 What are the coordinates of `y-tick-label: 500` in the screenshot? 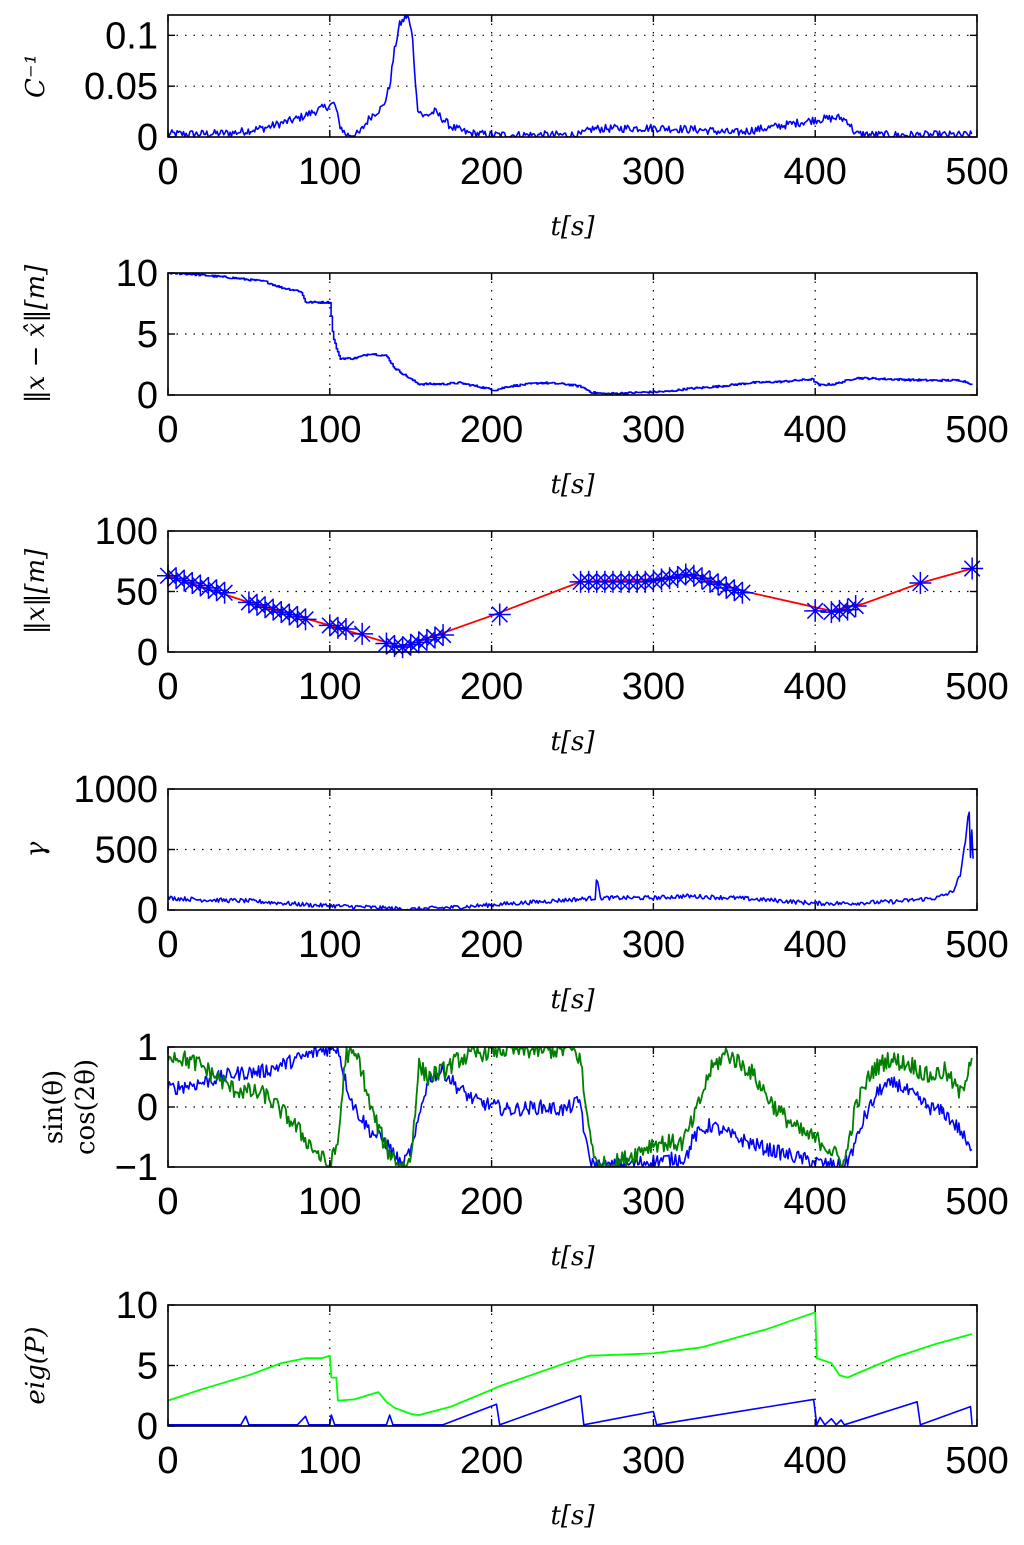 It's located at (126, 851).